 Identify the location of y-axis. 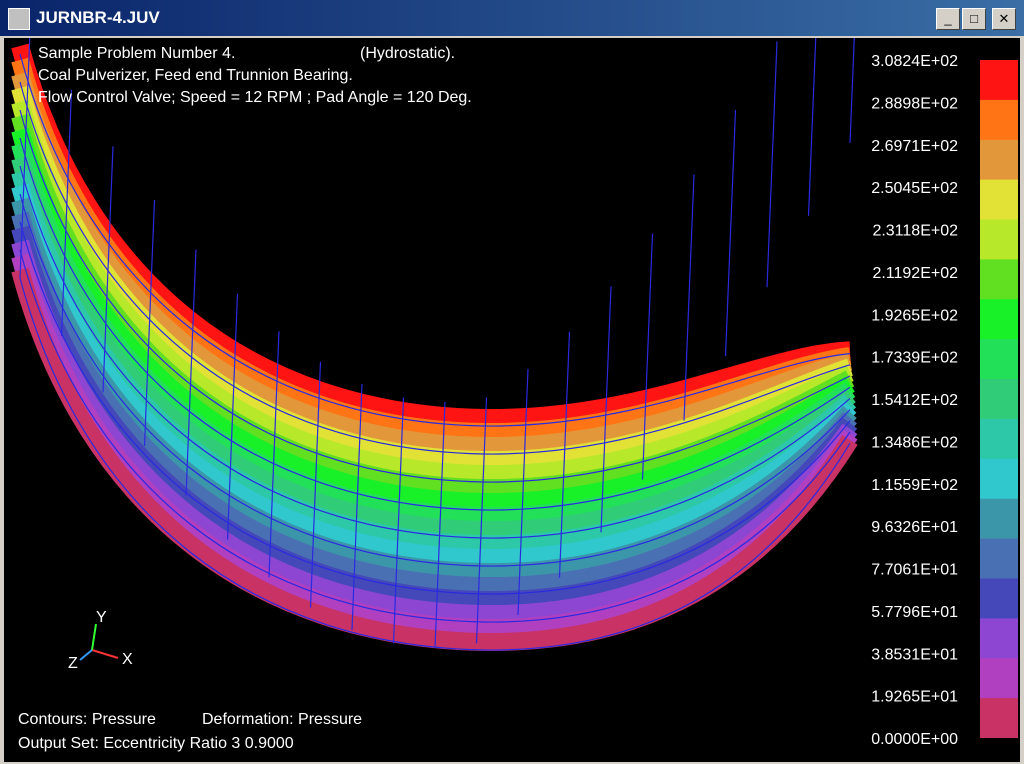
(94, 637).